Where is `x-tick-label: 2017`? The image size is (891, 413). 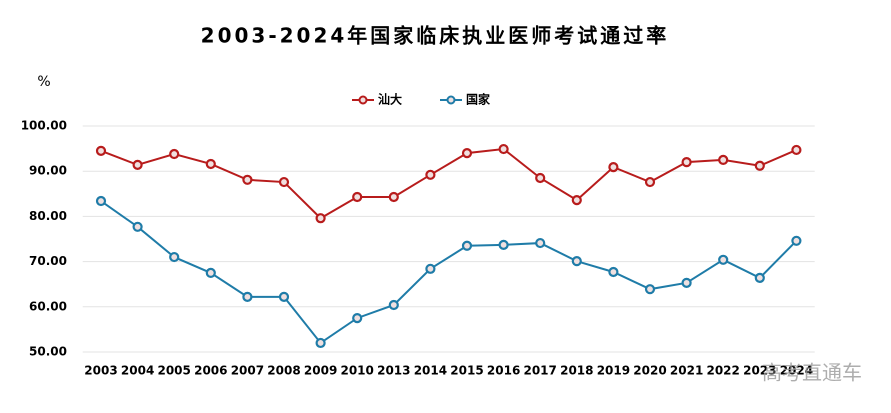
x-tick-label: 2017 is located at coordinates (539, 371).